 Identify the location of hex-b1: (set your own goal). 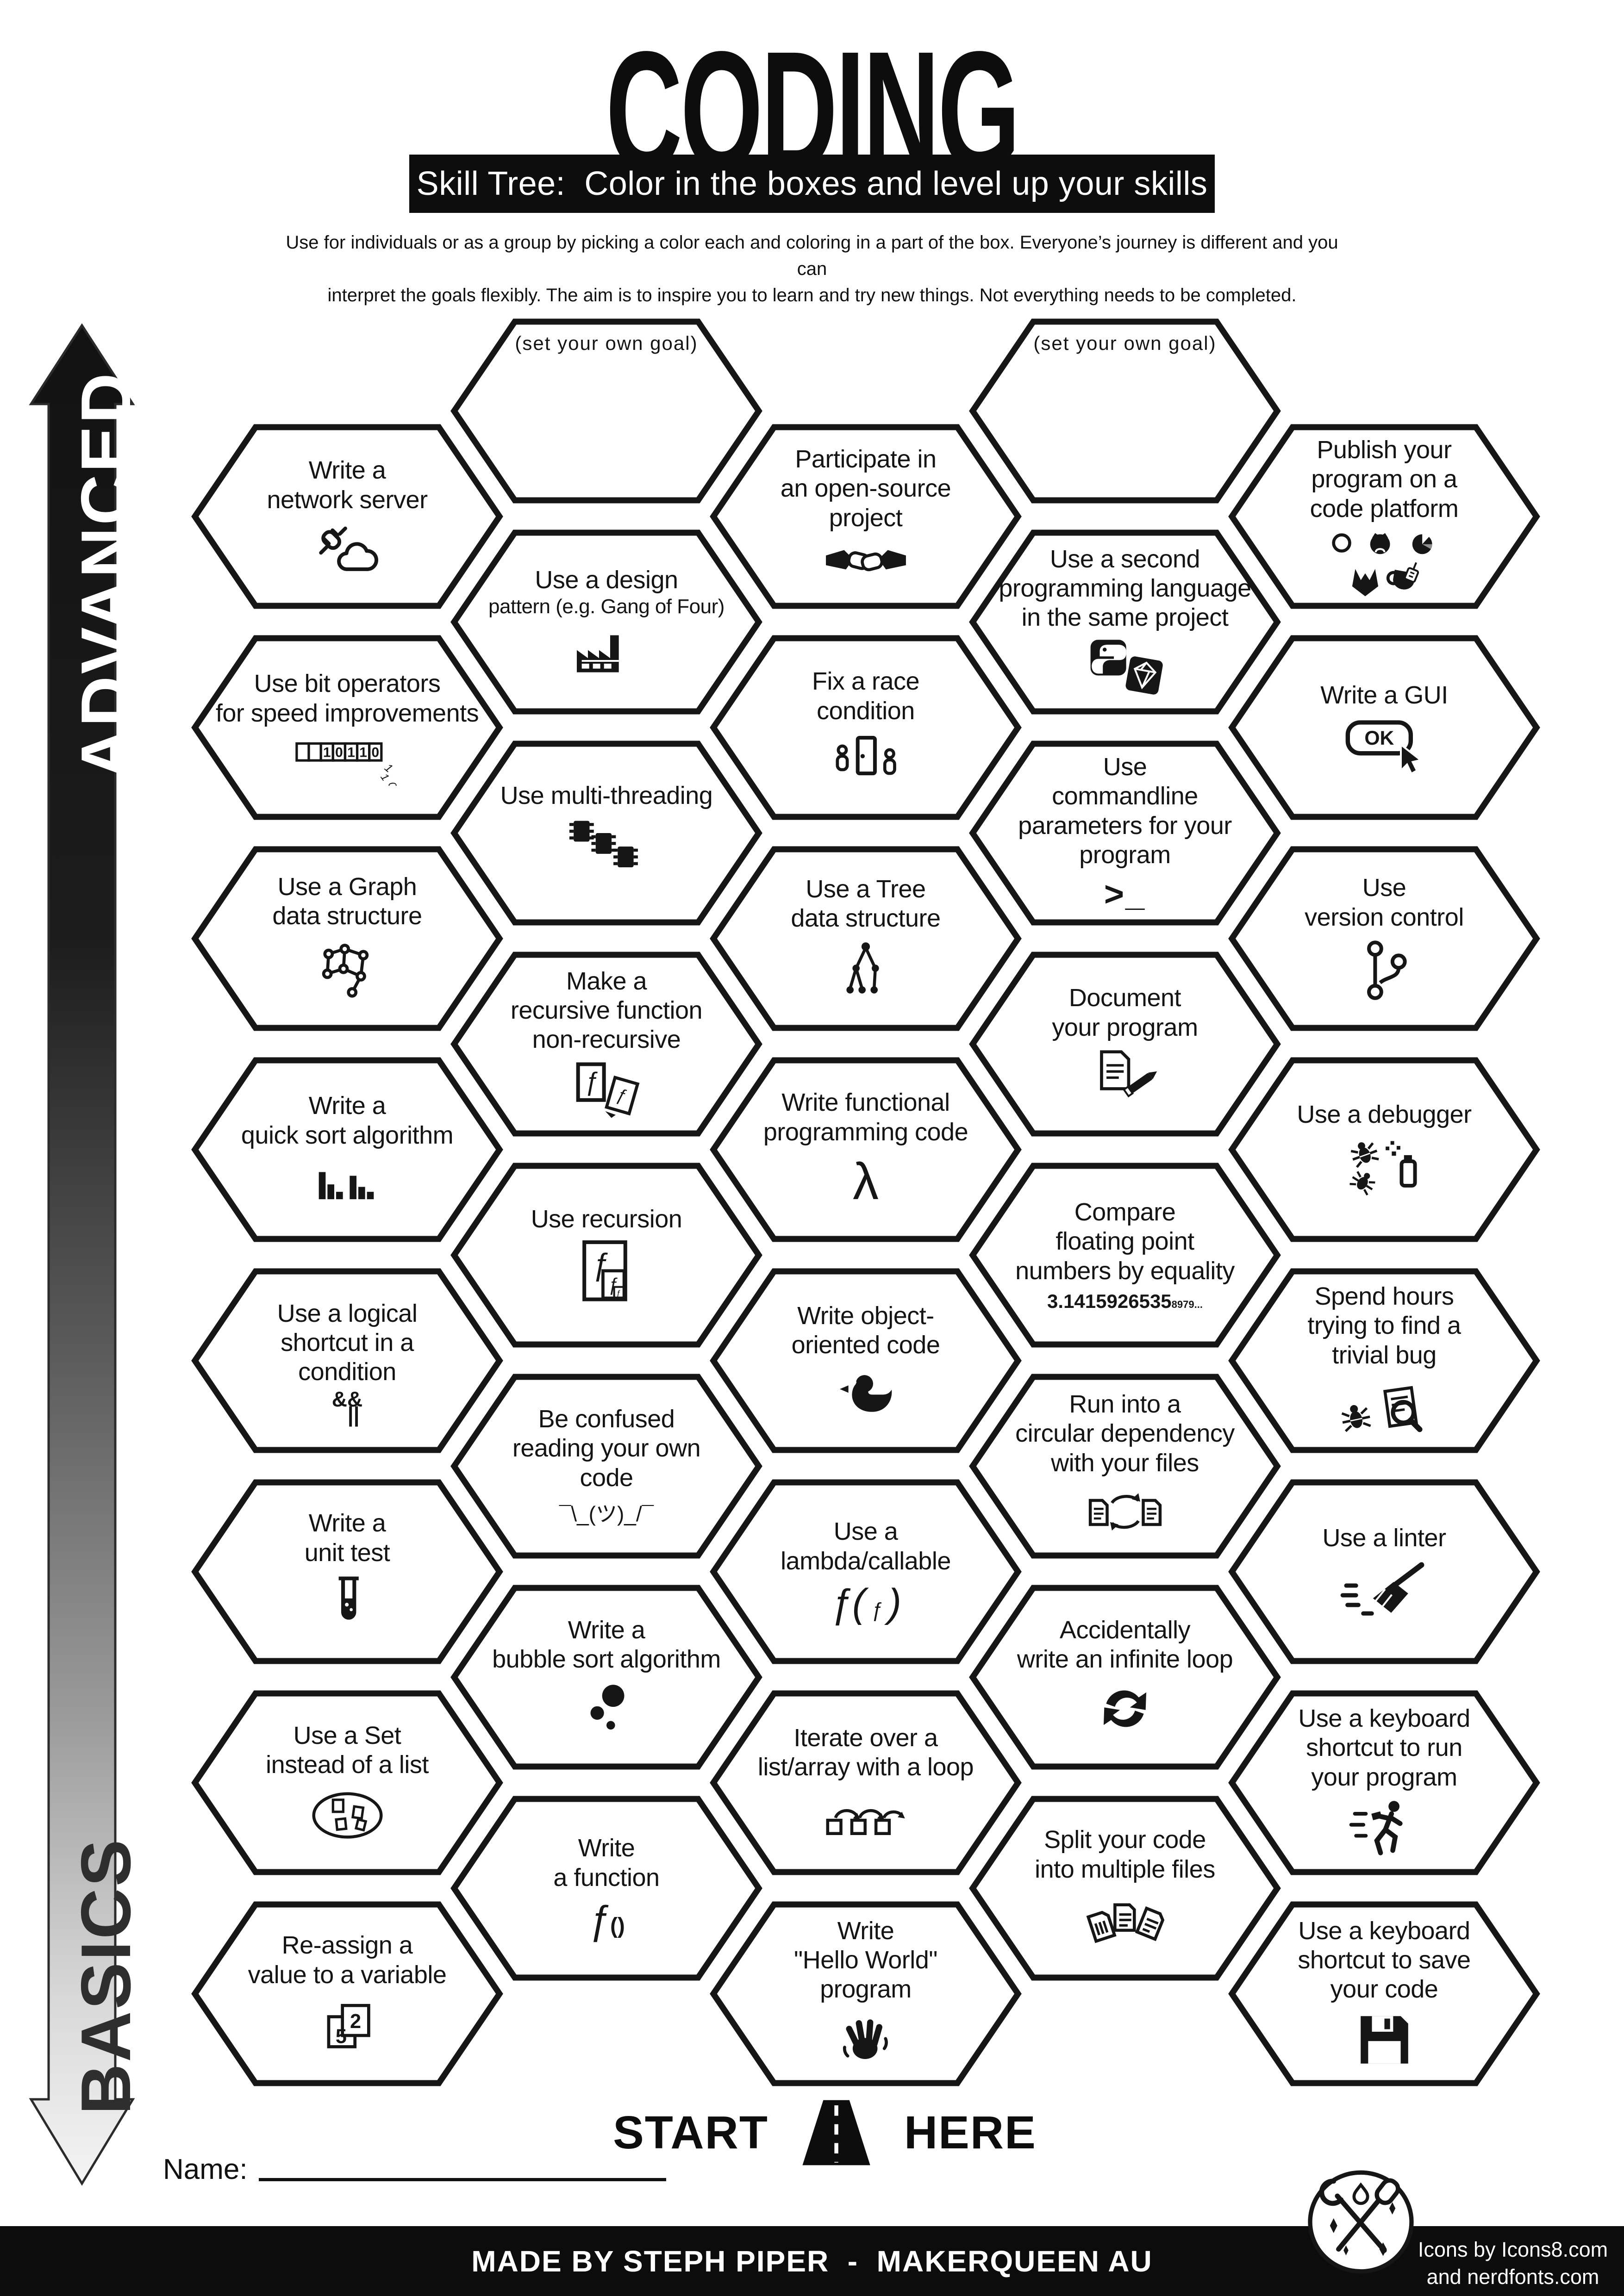
(606, 411).